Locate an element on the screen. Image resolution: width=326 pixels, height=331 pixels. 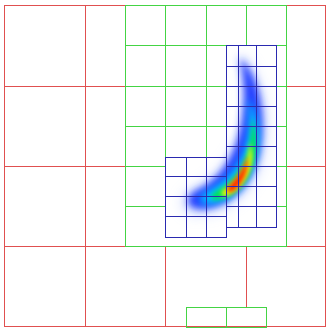
heatmap-blob is located at coordinates (224, 133).